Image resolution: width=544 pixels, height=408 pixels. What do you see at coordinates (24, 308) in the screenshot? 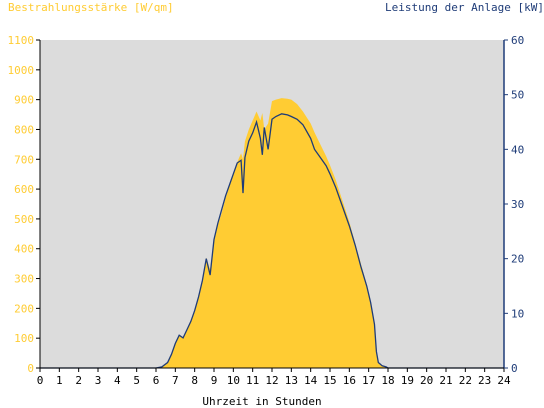
I see `left-tick-label: 200` at bounding box center [24, 308].